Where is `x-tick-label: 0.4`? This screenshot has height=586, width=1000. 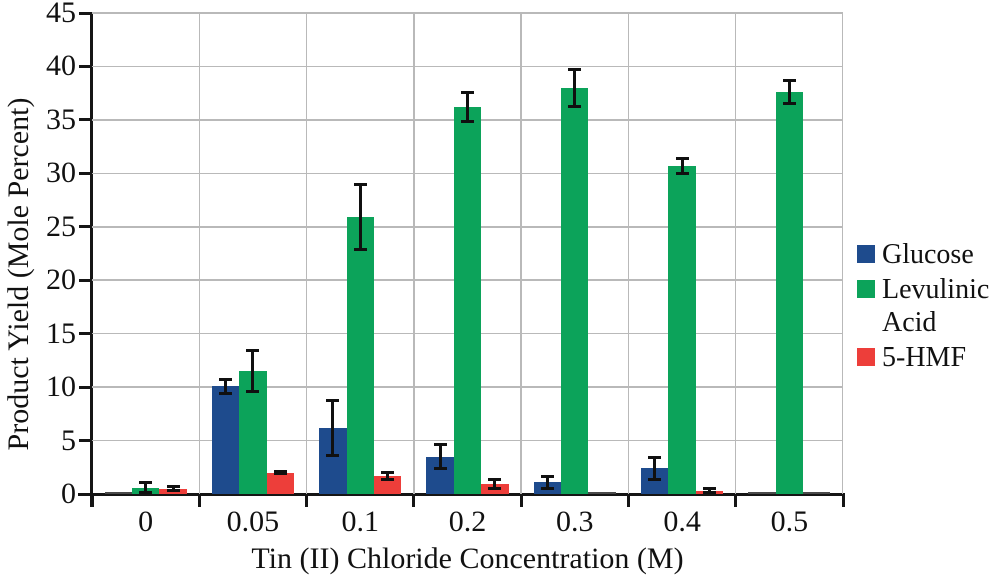 x-tick-label: 0.4 is located at coordinates (682, 521).